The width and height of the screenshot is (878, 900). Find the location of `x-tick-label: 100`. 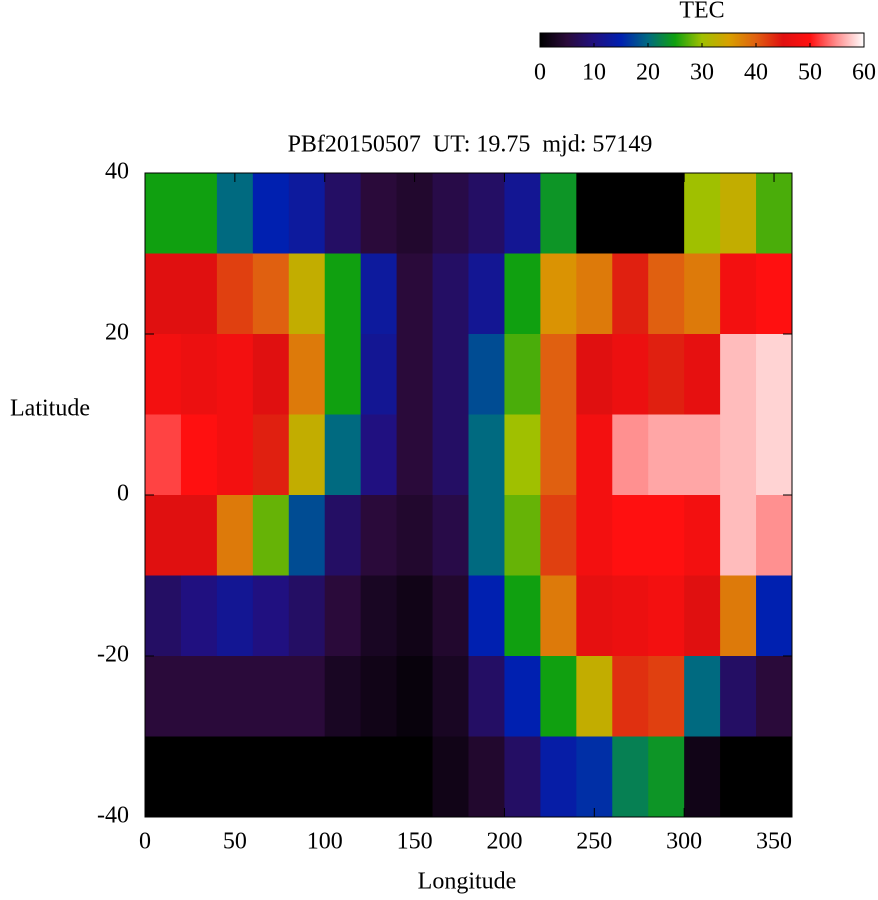

x-tick-label: 100 is located at coordinates (325, 842).